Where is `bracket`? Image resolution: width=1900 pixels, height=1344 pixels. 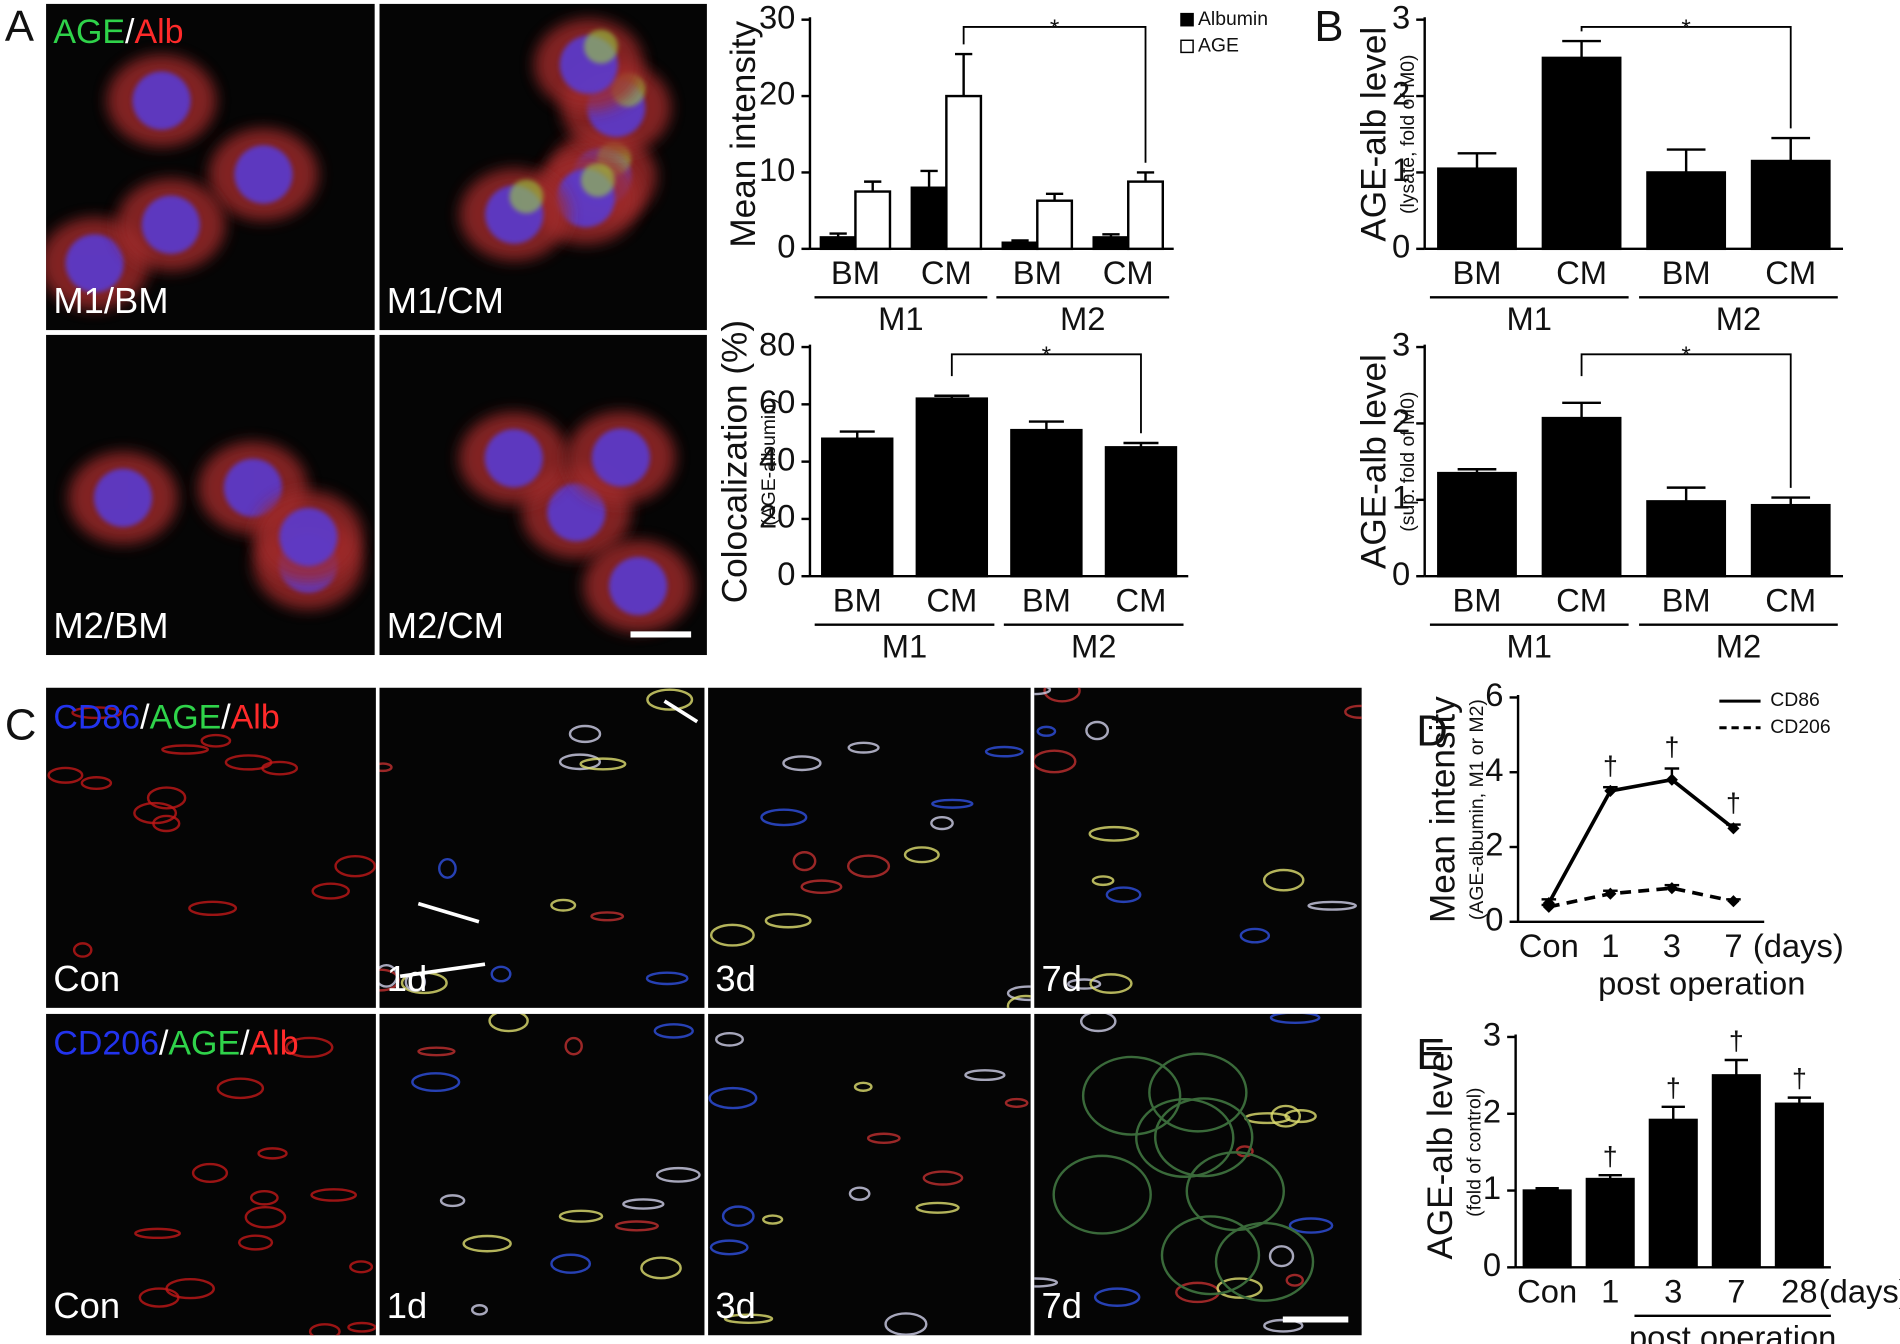 bracket is located at coordinates (1046, 393).